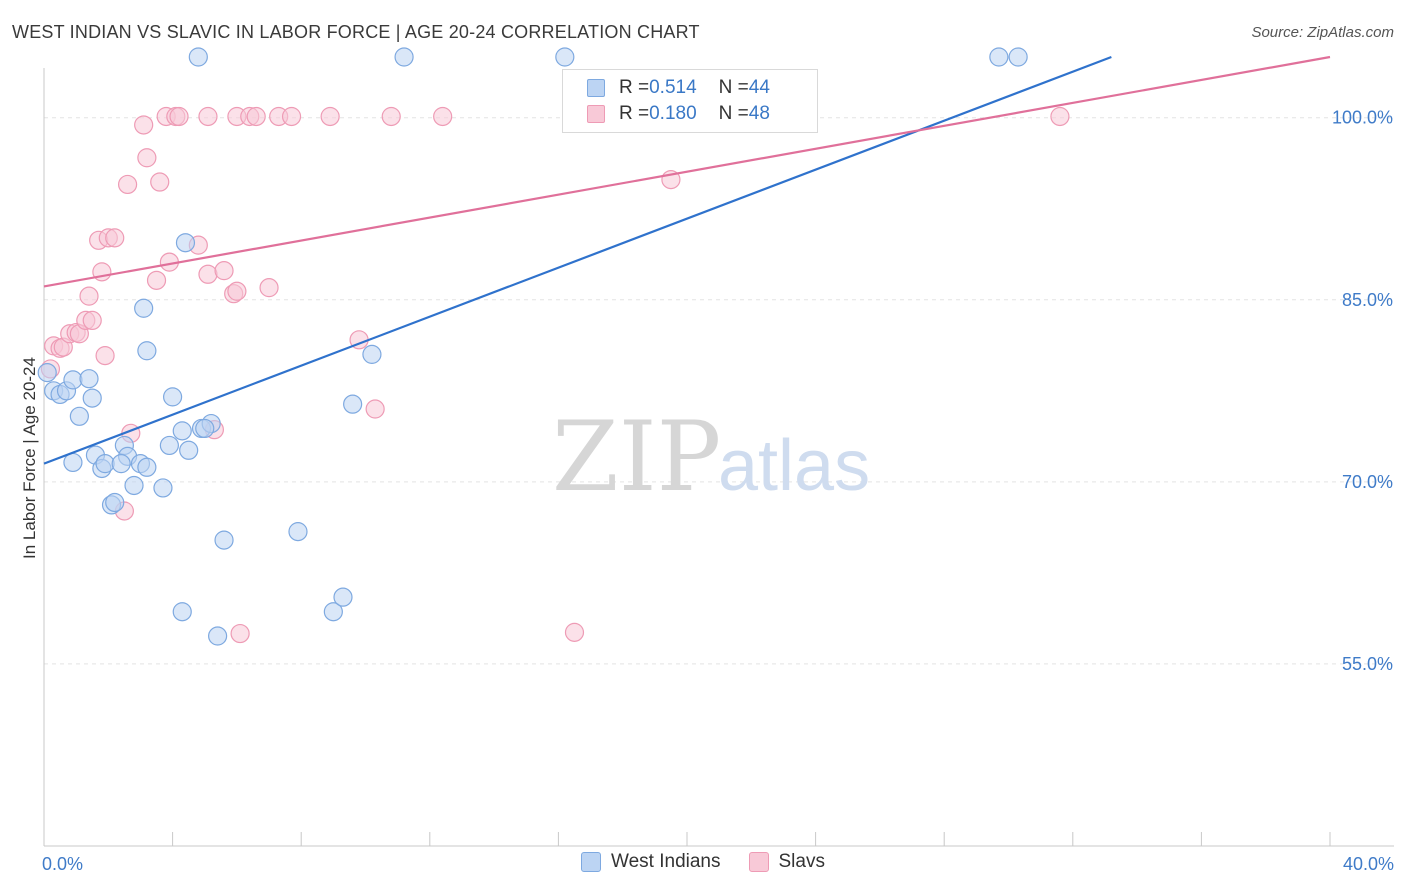 This screenshot has width=1406, height=892. I want to click on legend-label-west-indians: West Indians, so click(666, 861).